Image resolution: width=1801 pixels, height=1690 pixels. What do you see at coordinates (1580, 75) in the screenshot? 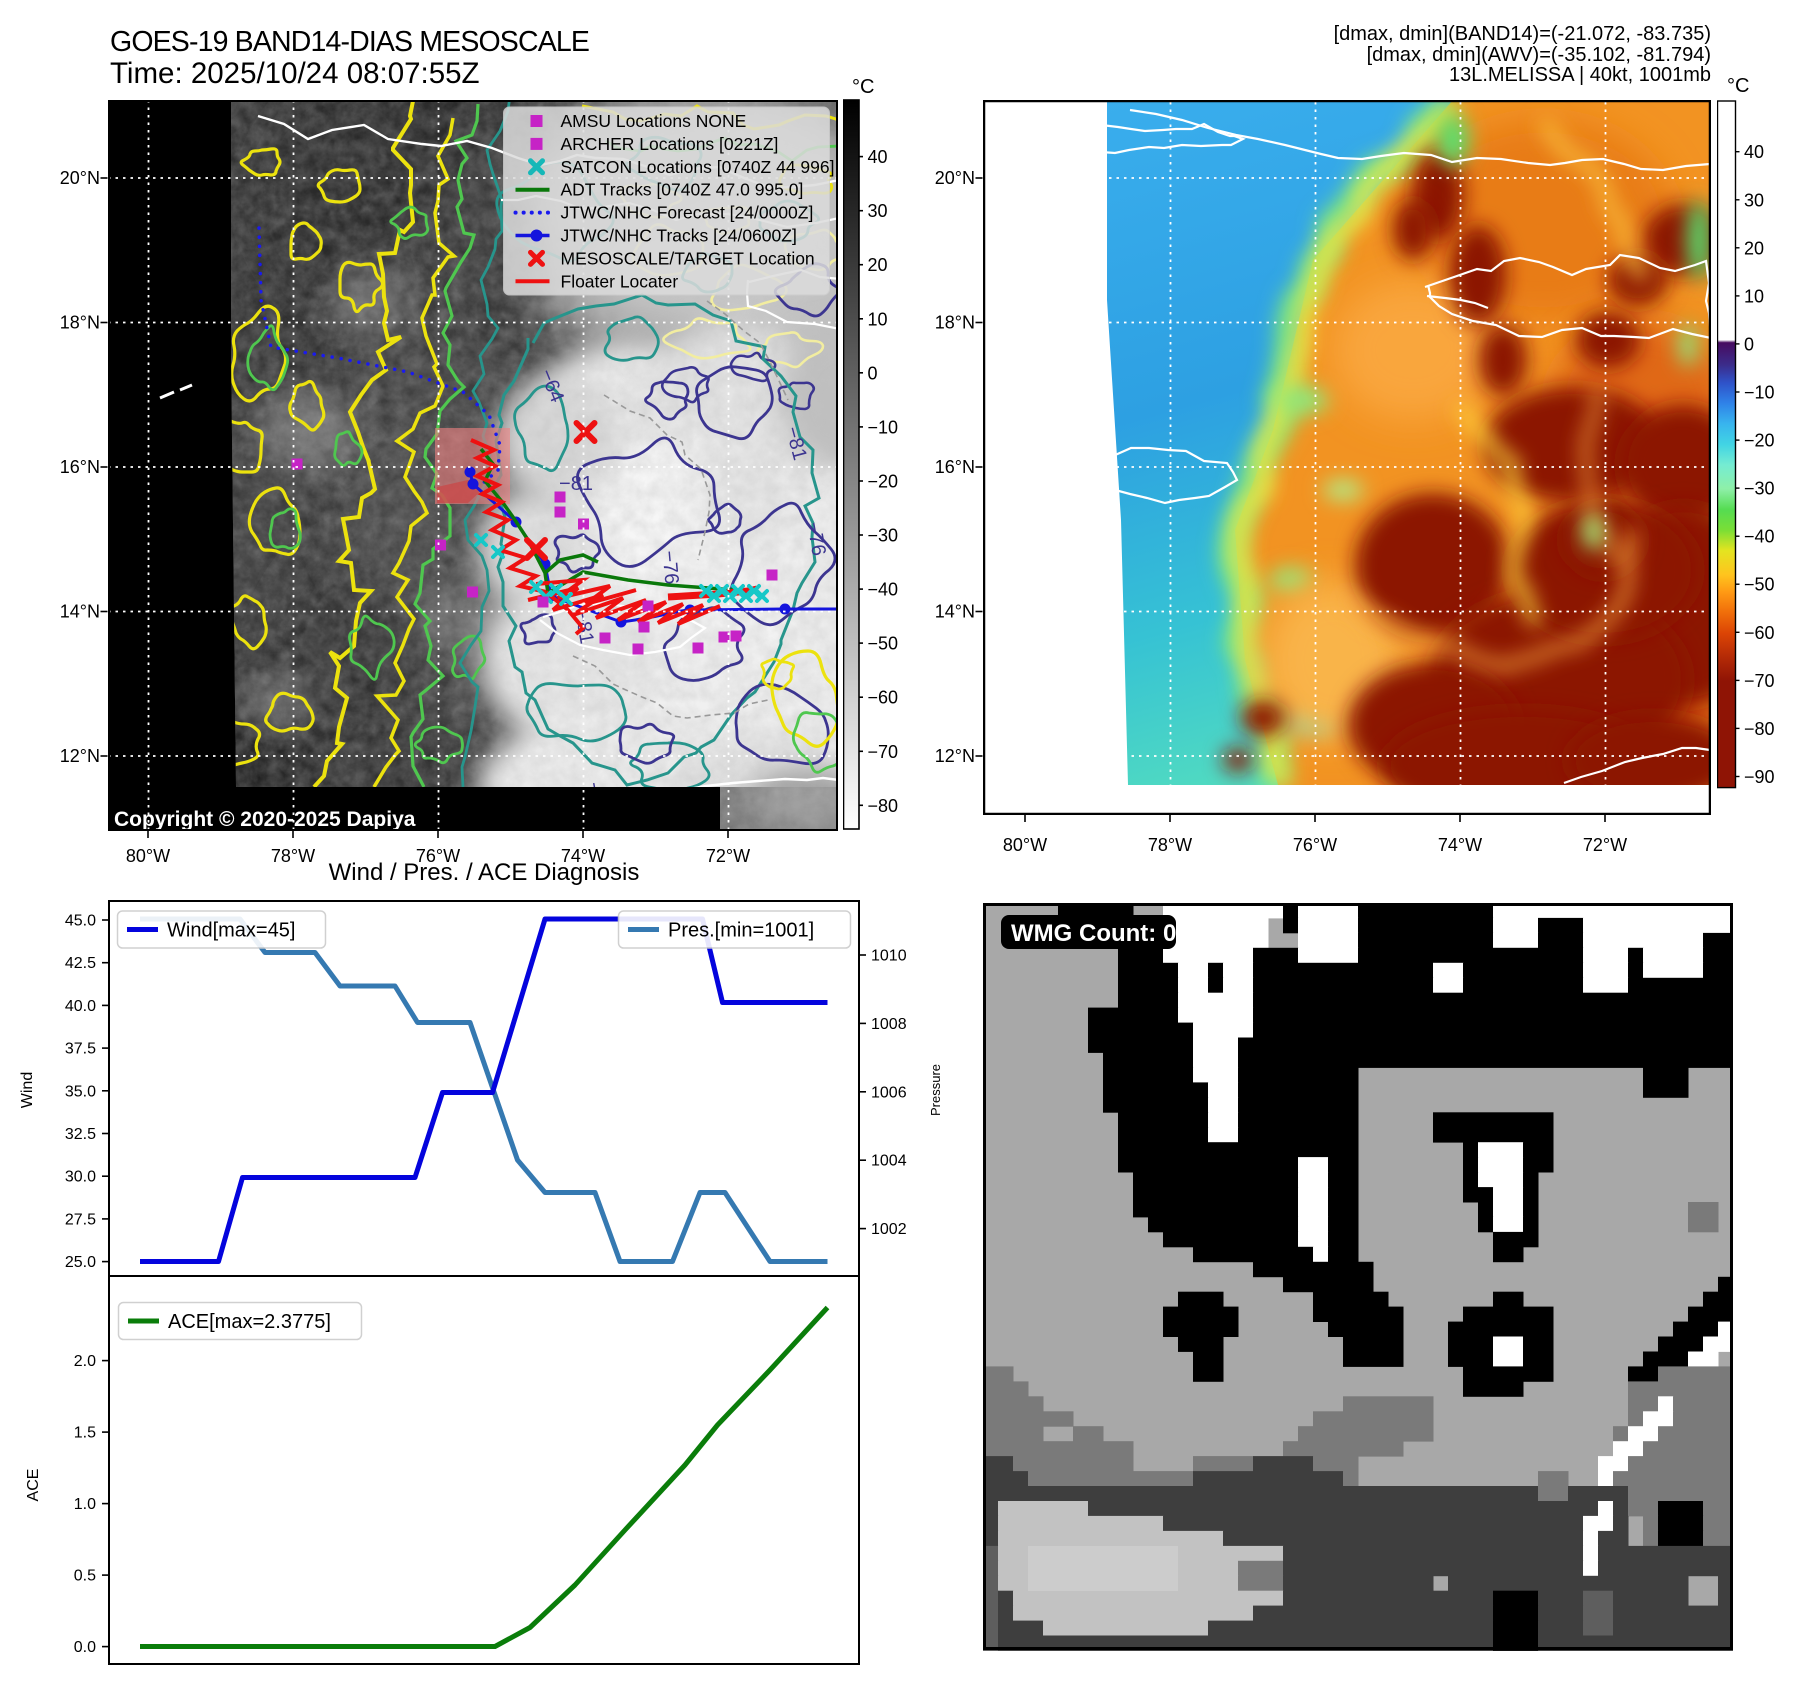
I see `svg-text: 13L.MELISSA | 40kt, 1001mb` at bounding box center [1580, 75].